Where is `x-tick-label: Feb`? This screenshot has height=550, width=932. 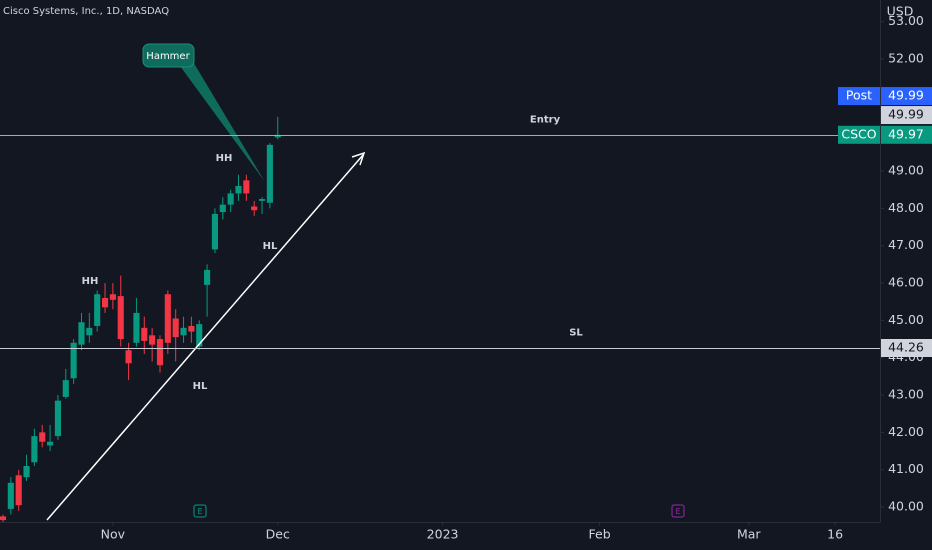 x-tick-label: Feb is located at coordinates (600, 534).